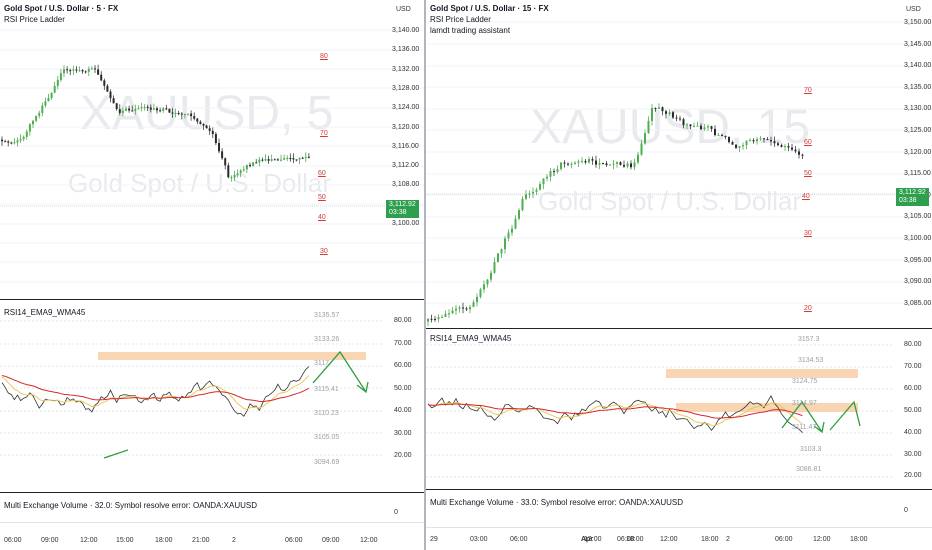  What do you see at coordinates (784, 539) in the screenshot?
I see `right-time-tick-10: 06:00` at bounding box center [784, 539].